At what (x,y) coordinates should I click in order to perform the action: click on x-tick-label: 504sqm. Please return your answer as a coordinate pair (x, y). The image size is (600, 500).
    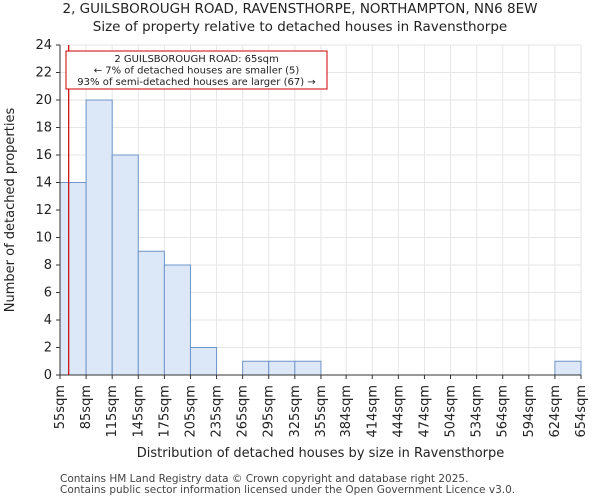
    Looking at the image, I should click on (451, 411).